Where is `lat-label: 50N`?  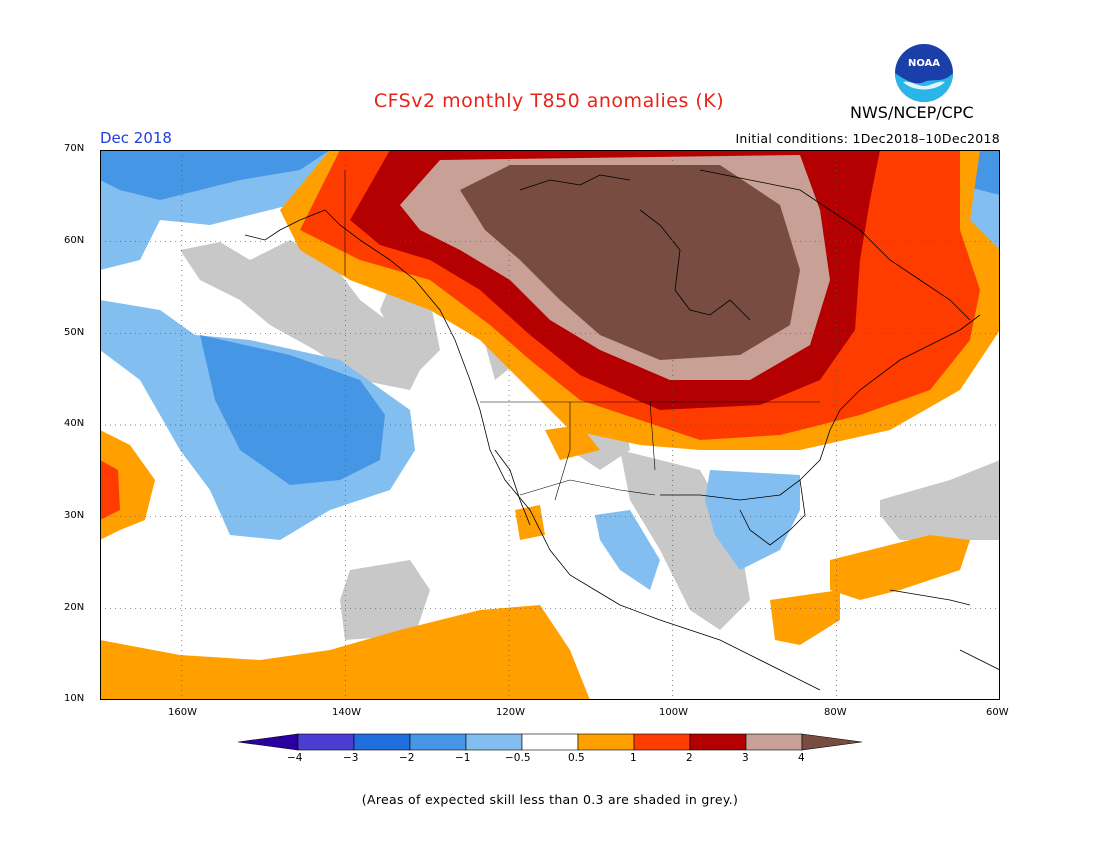
lat-label: 50N is located at coordinates (74, 332).